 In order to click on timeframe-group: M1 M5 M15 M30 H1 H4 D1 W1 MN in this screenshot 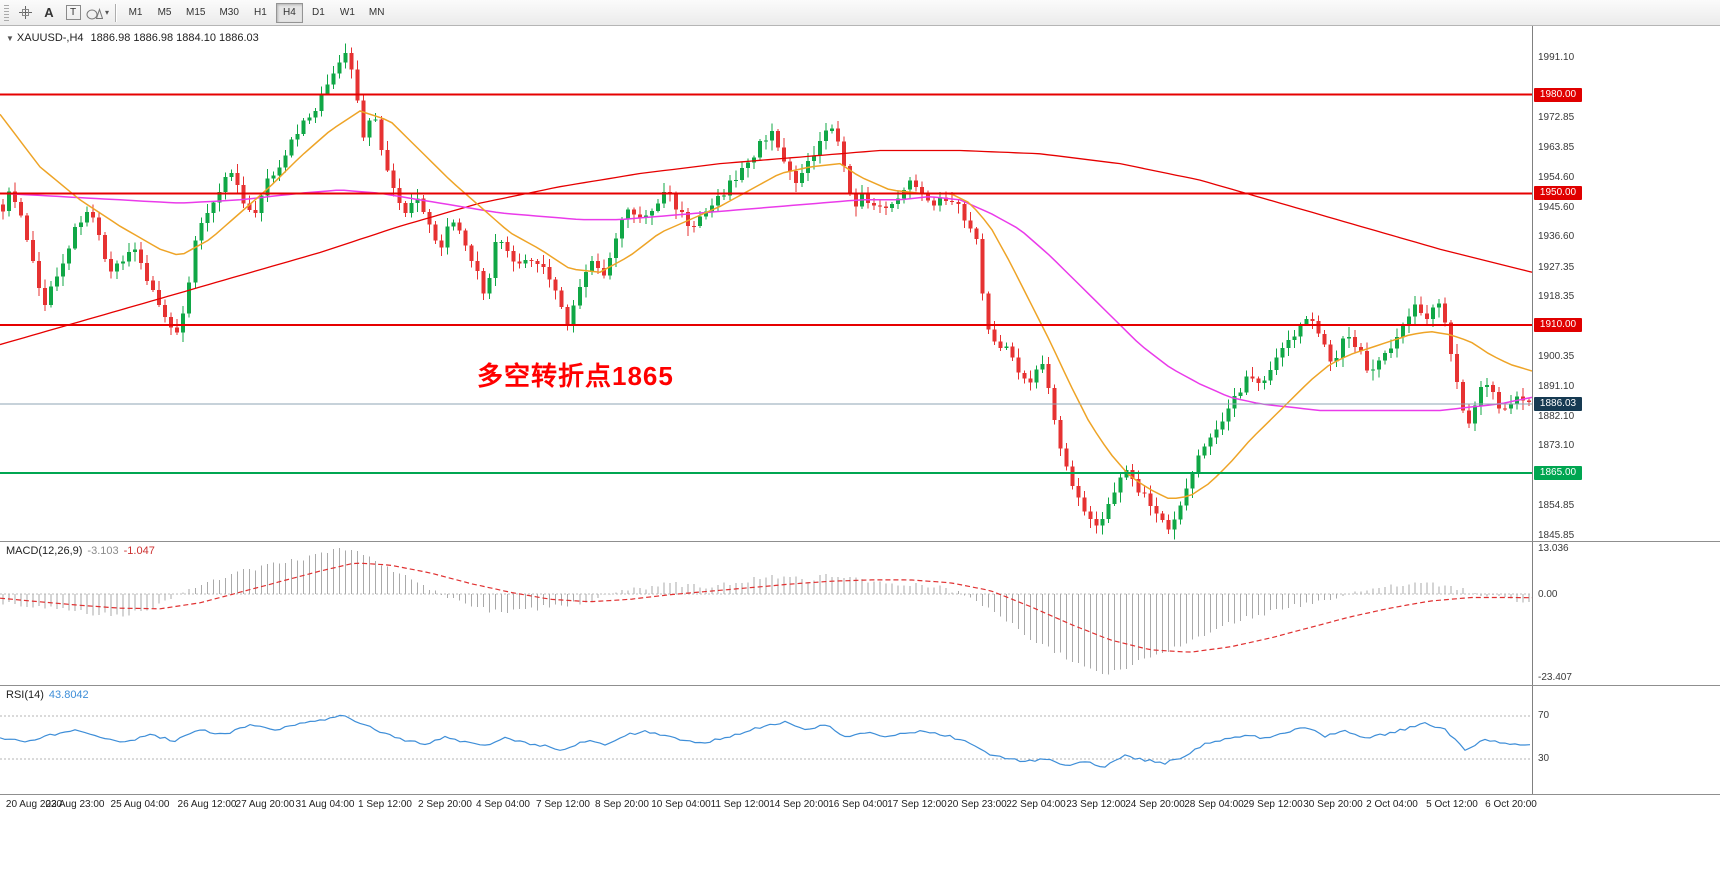, I will do `click(256, 12)`.